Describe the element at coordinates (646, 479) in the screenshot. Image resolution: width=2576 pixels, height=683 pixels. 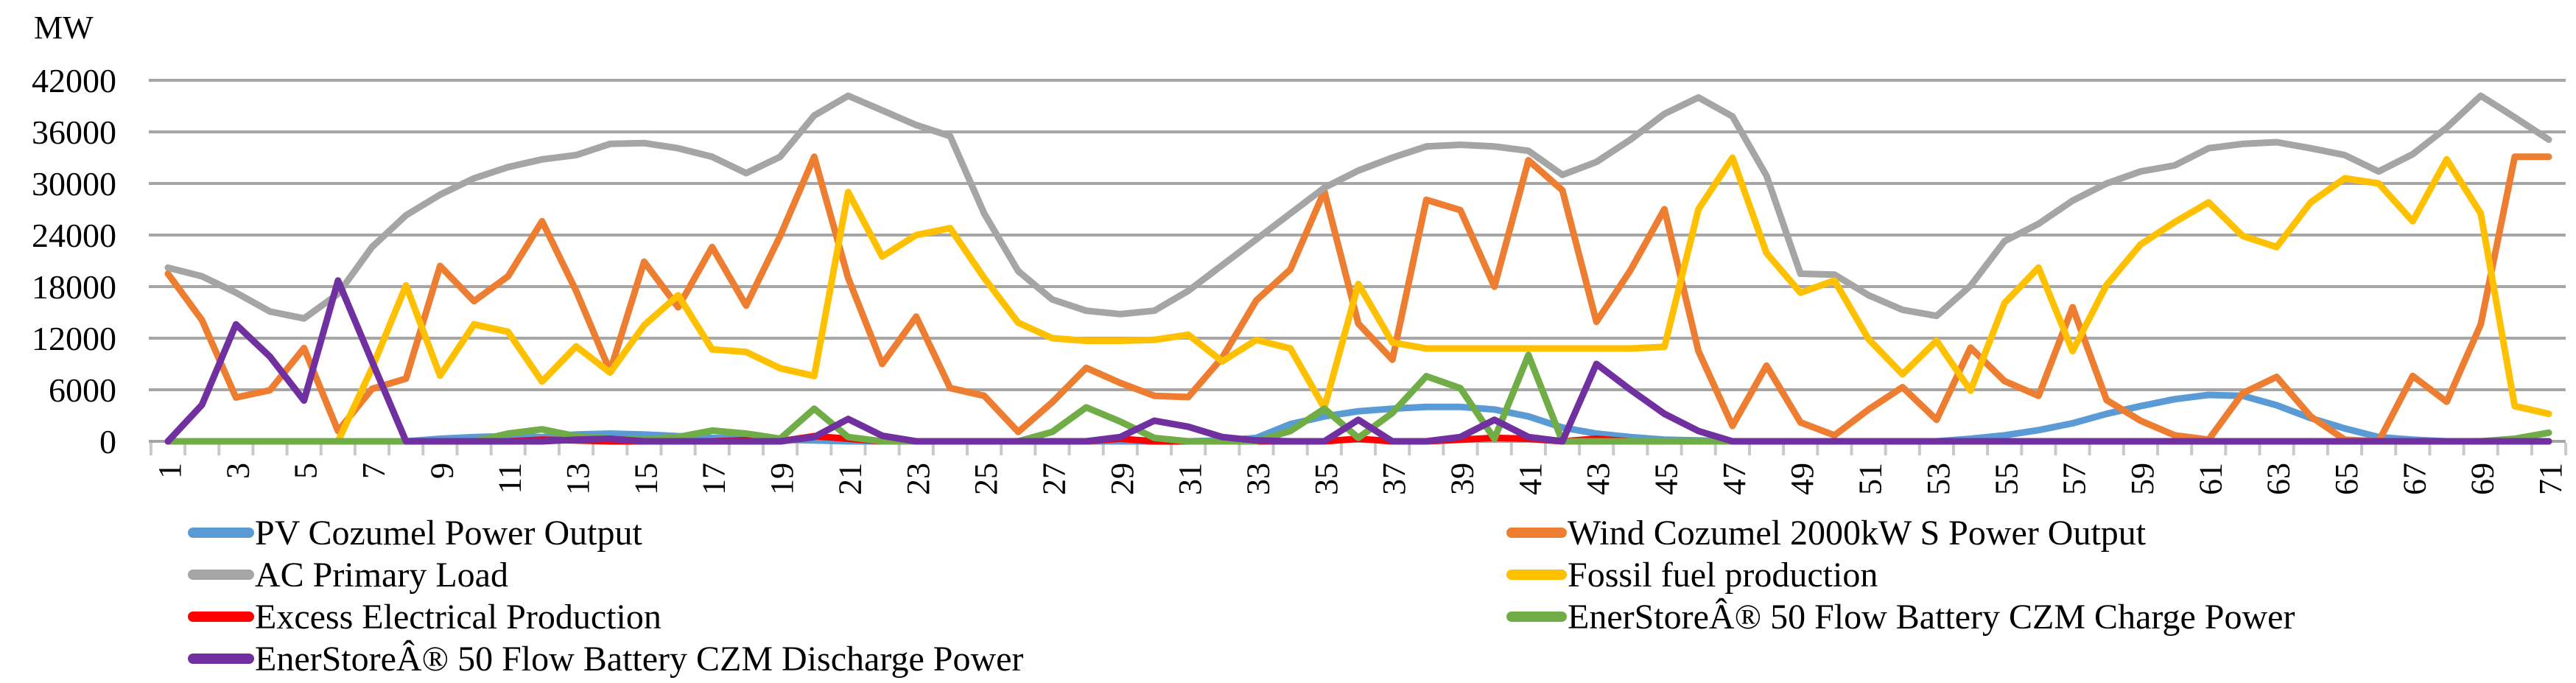
I see `x-axis-label-15: 15` at that location.